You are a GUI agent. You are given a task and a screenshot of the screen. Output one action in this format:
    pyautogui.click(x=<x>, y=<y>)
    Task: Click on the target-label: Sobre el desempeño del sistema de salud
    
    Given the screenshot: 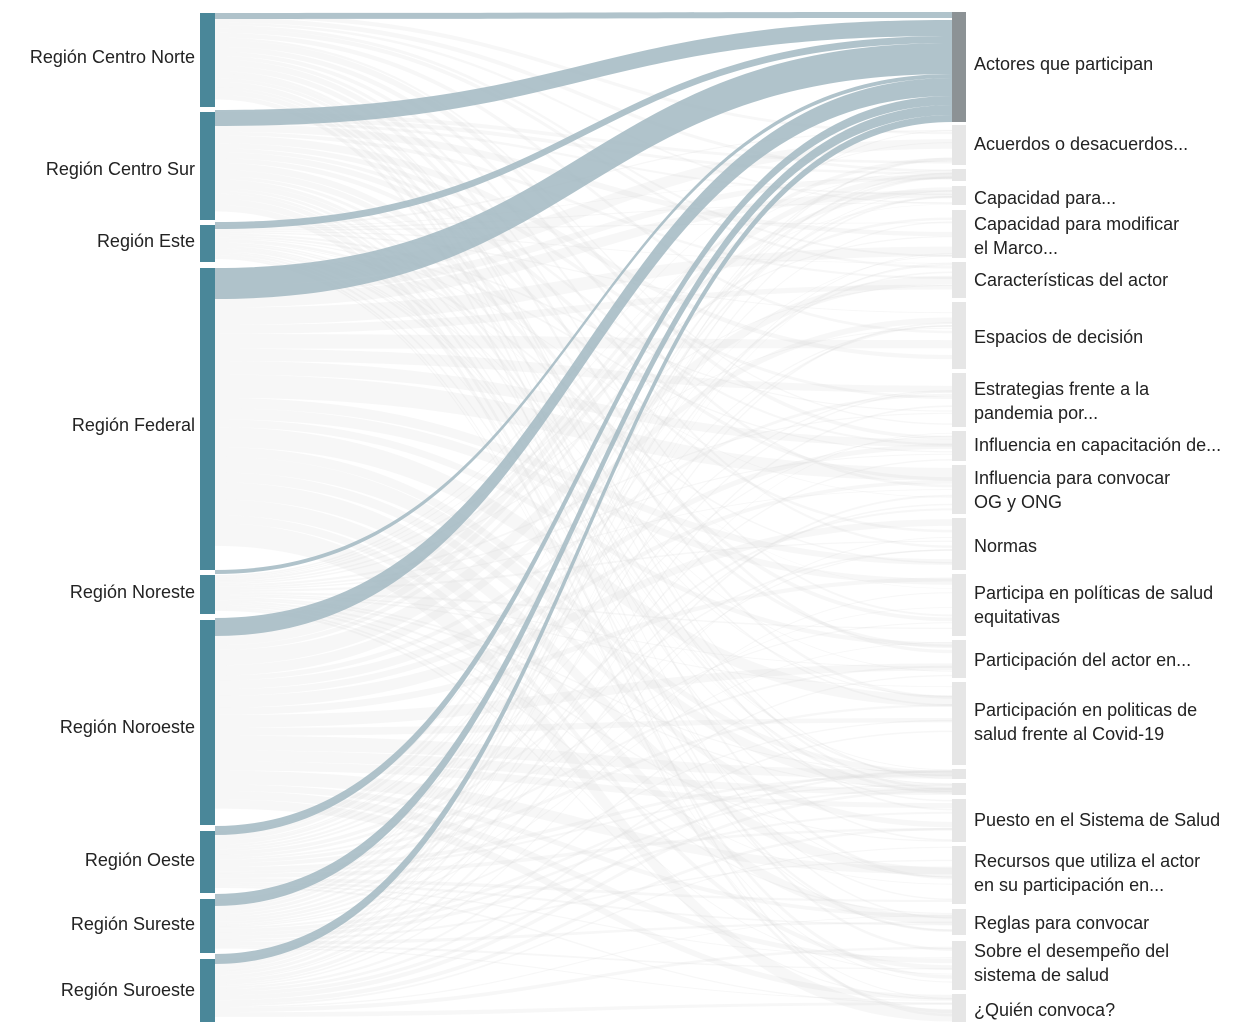 What is the action you would take?
    pyautogui.click(x=1072, y=963)
    